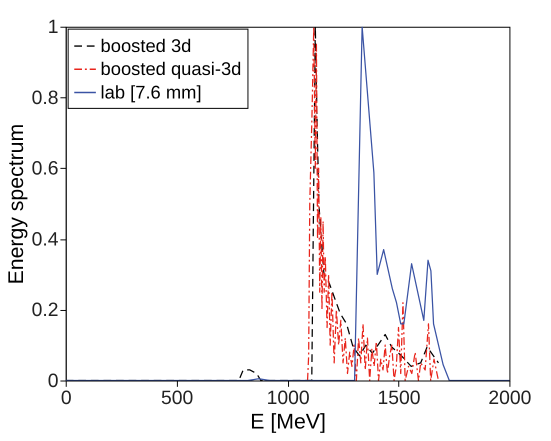 Image resolution: width=551 pixels, height=441 pixels. What do you see at coordinates (45, 239) in the screenshot?
I see `y-tick-label: 0.4` at bounding box center [45, 239].